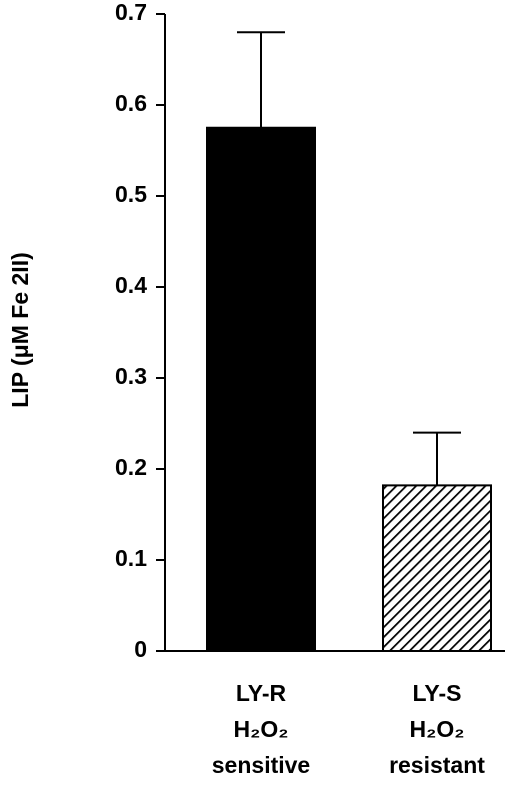 The width and height of the screenshot is (520, 800). Describe the element at coordinates (261, 693) in the screenshot. I see `x-tick-label: LY-R` at that location.